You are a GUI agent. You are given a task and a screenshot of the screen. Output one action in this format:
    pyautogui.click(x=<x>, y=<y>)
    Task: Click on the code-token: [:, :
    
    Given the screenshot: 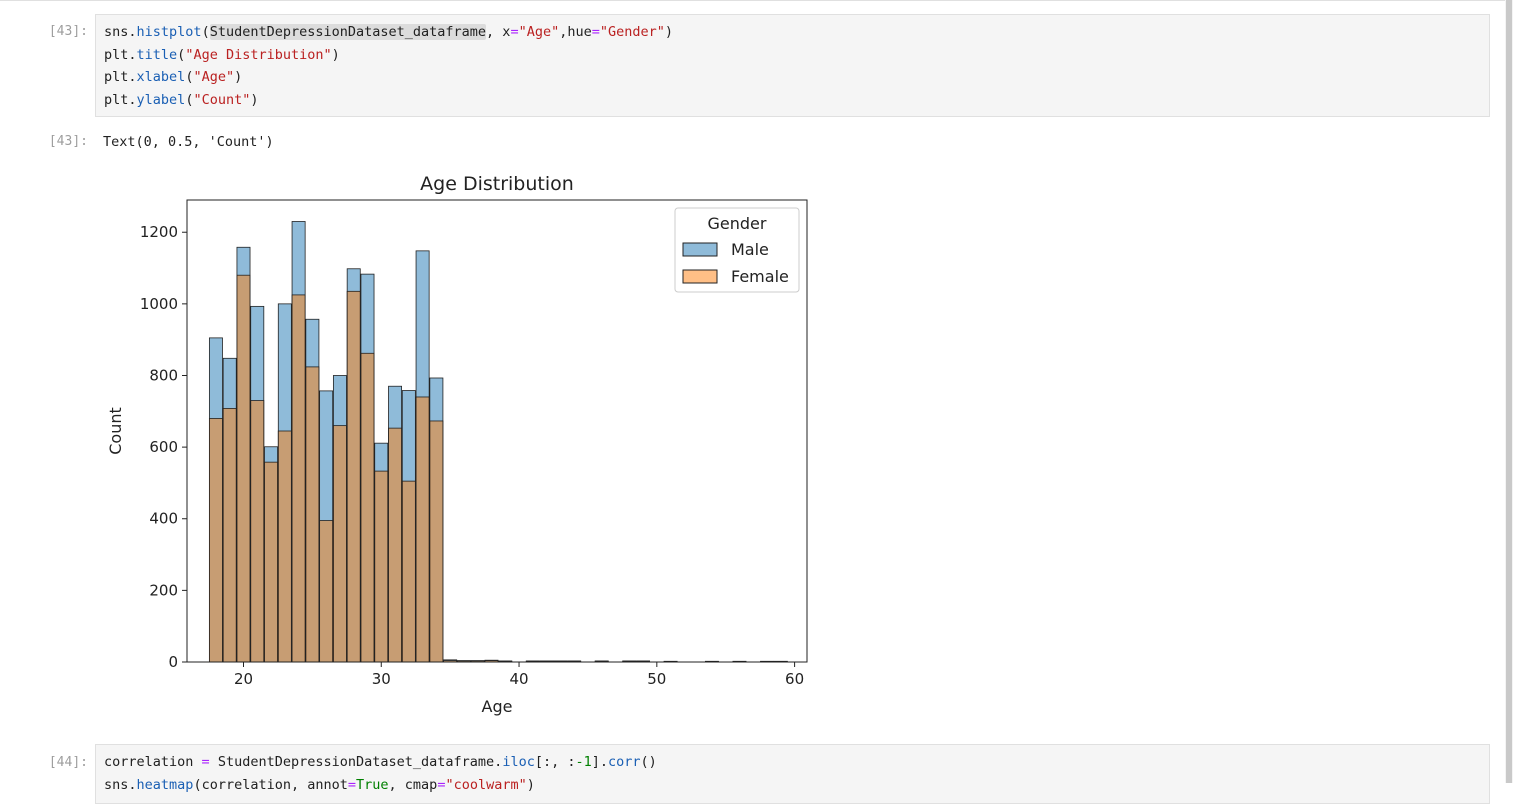 What is the action you would take?
    pyautogui.click(x=555, y=762)
    